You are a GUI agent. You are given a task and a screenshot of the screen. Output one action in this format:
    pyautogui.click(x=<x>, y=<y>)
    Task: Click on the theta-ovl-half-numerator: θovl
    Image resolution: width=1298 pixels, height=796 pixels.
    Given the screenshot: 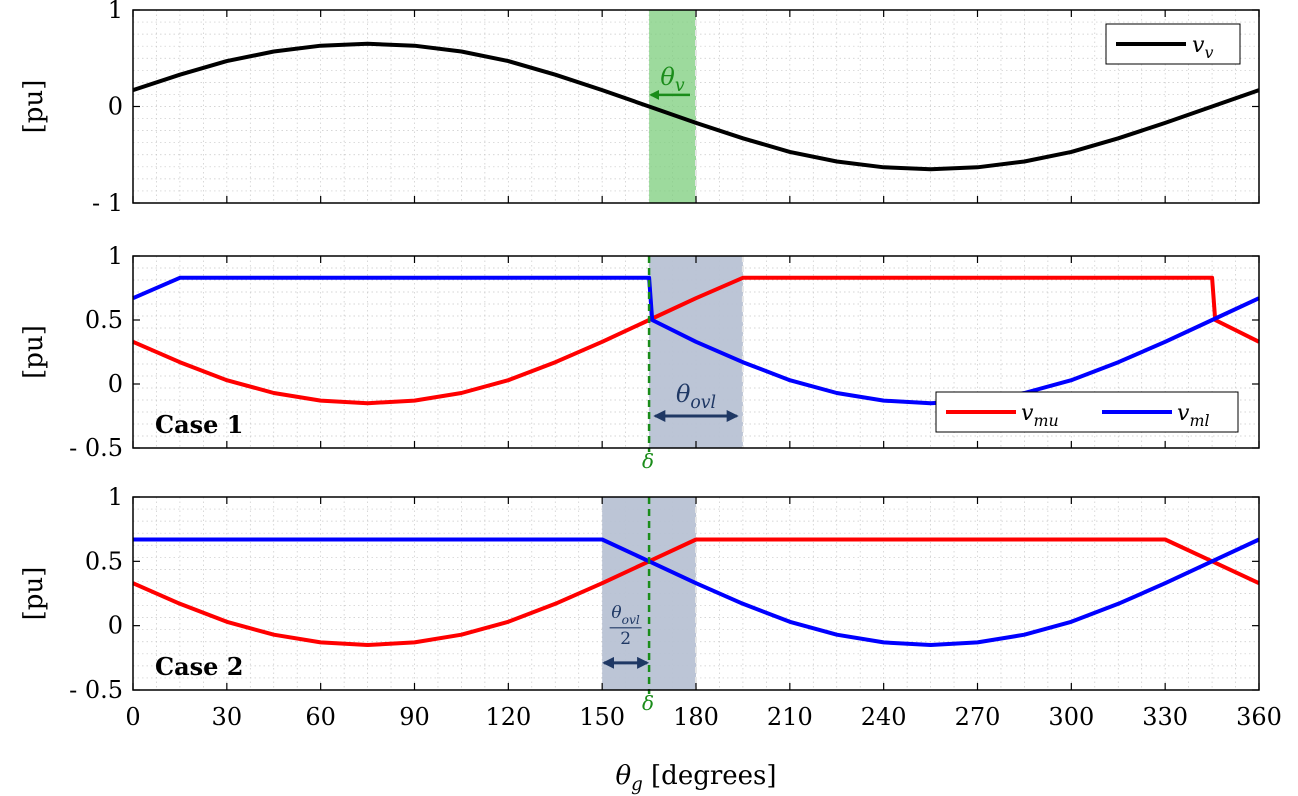 What is the action you would take?
    pyautogui.click(x=625, y=615)
    